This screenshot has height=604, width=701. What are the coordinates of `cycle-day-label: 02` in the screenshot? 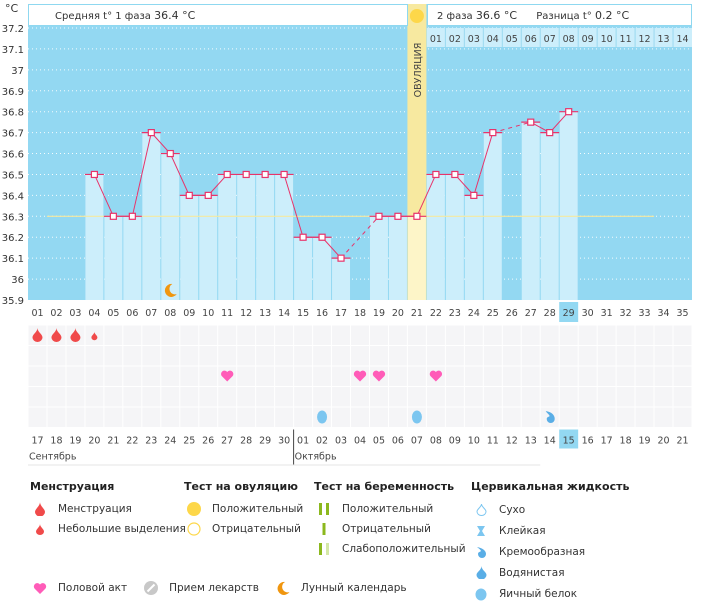 It's located at (56, 313).